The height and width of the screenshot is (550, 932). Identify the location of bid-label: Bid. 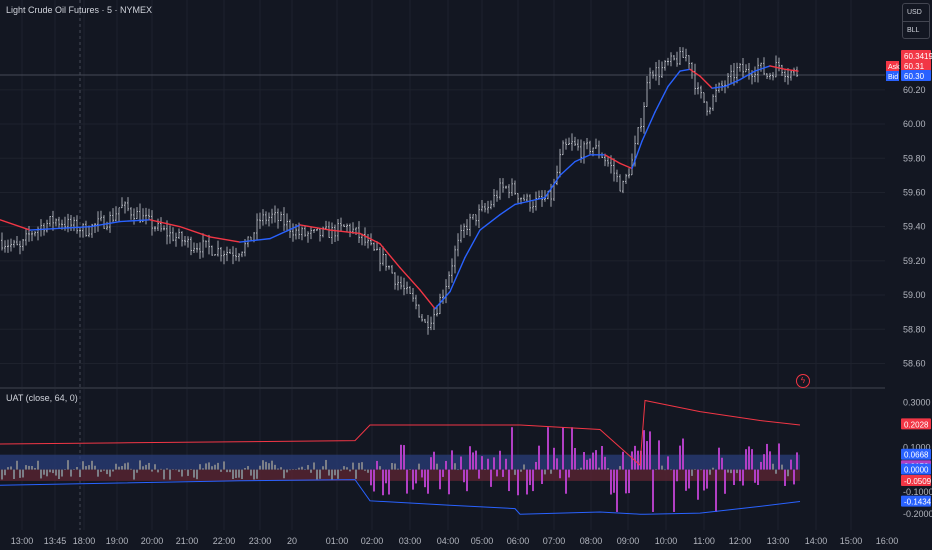
(893, 77).